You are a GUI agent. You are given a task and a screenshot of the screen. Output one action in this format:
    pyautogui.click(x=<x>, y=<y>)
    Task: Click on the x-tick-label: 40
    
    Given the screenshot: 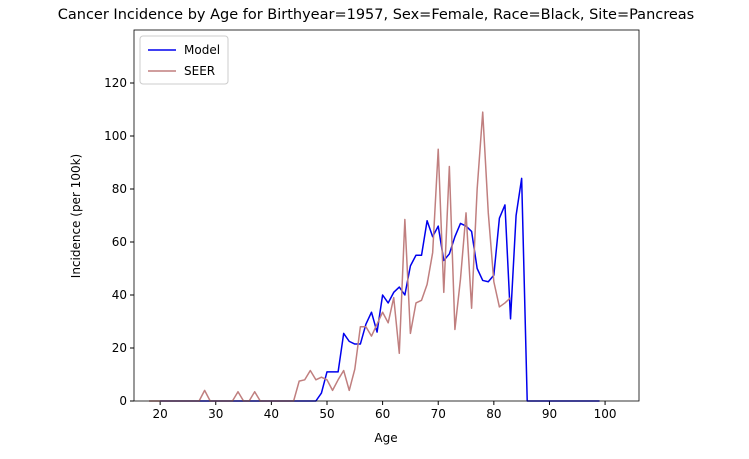 What is the action you would take?
    pyautogui.click(x=271, y=414)
    